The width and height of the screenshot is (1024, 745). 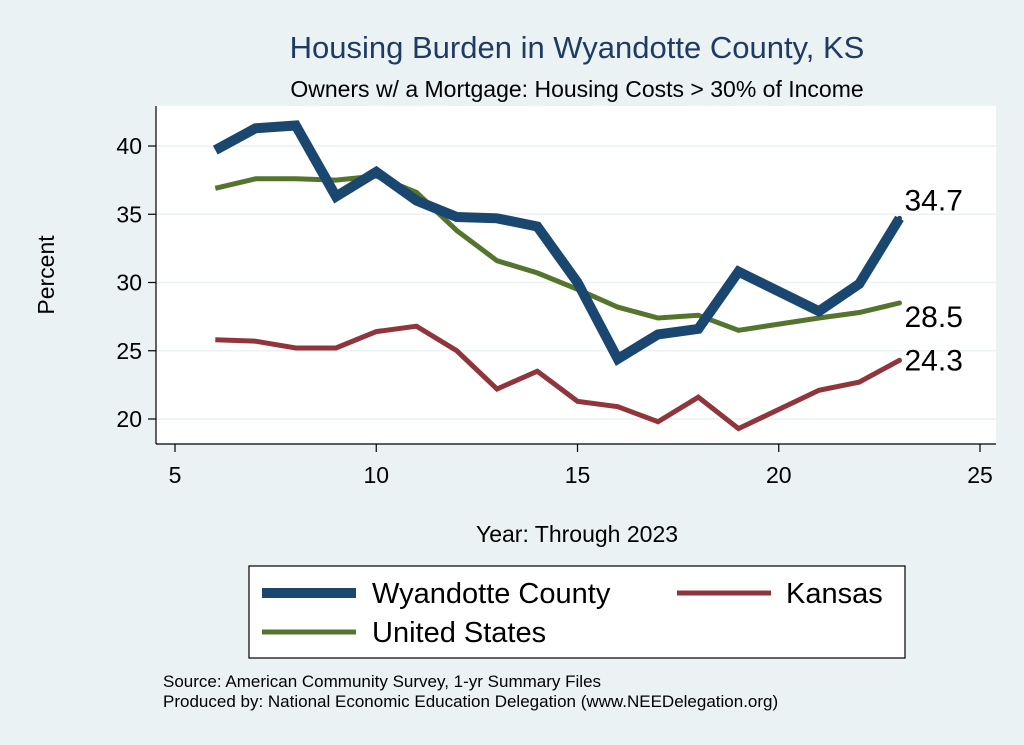 I want to click on legend-label-kansas: Kansas, so click(x=834, y=594).